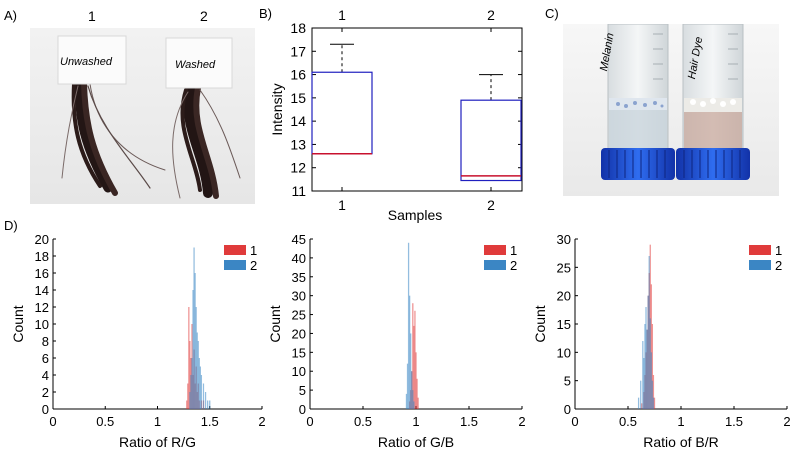 Image resolution: width=800 pixels, height=453 pixels. What do you see at coordinates (299, 296) in the screenshot?
I see `y-tick-label: 30` at bounding box center [299, 296].